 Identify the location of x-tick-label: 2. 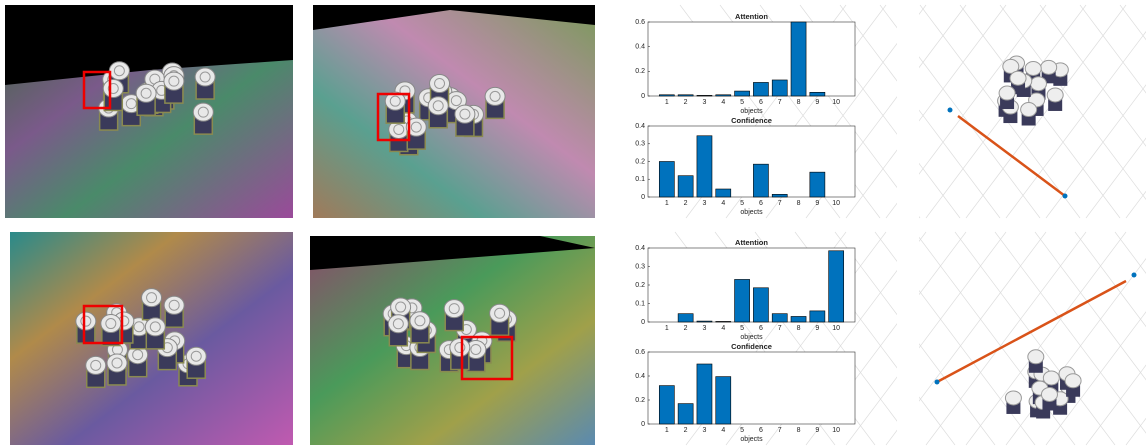
(686, 102).